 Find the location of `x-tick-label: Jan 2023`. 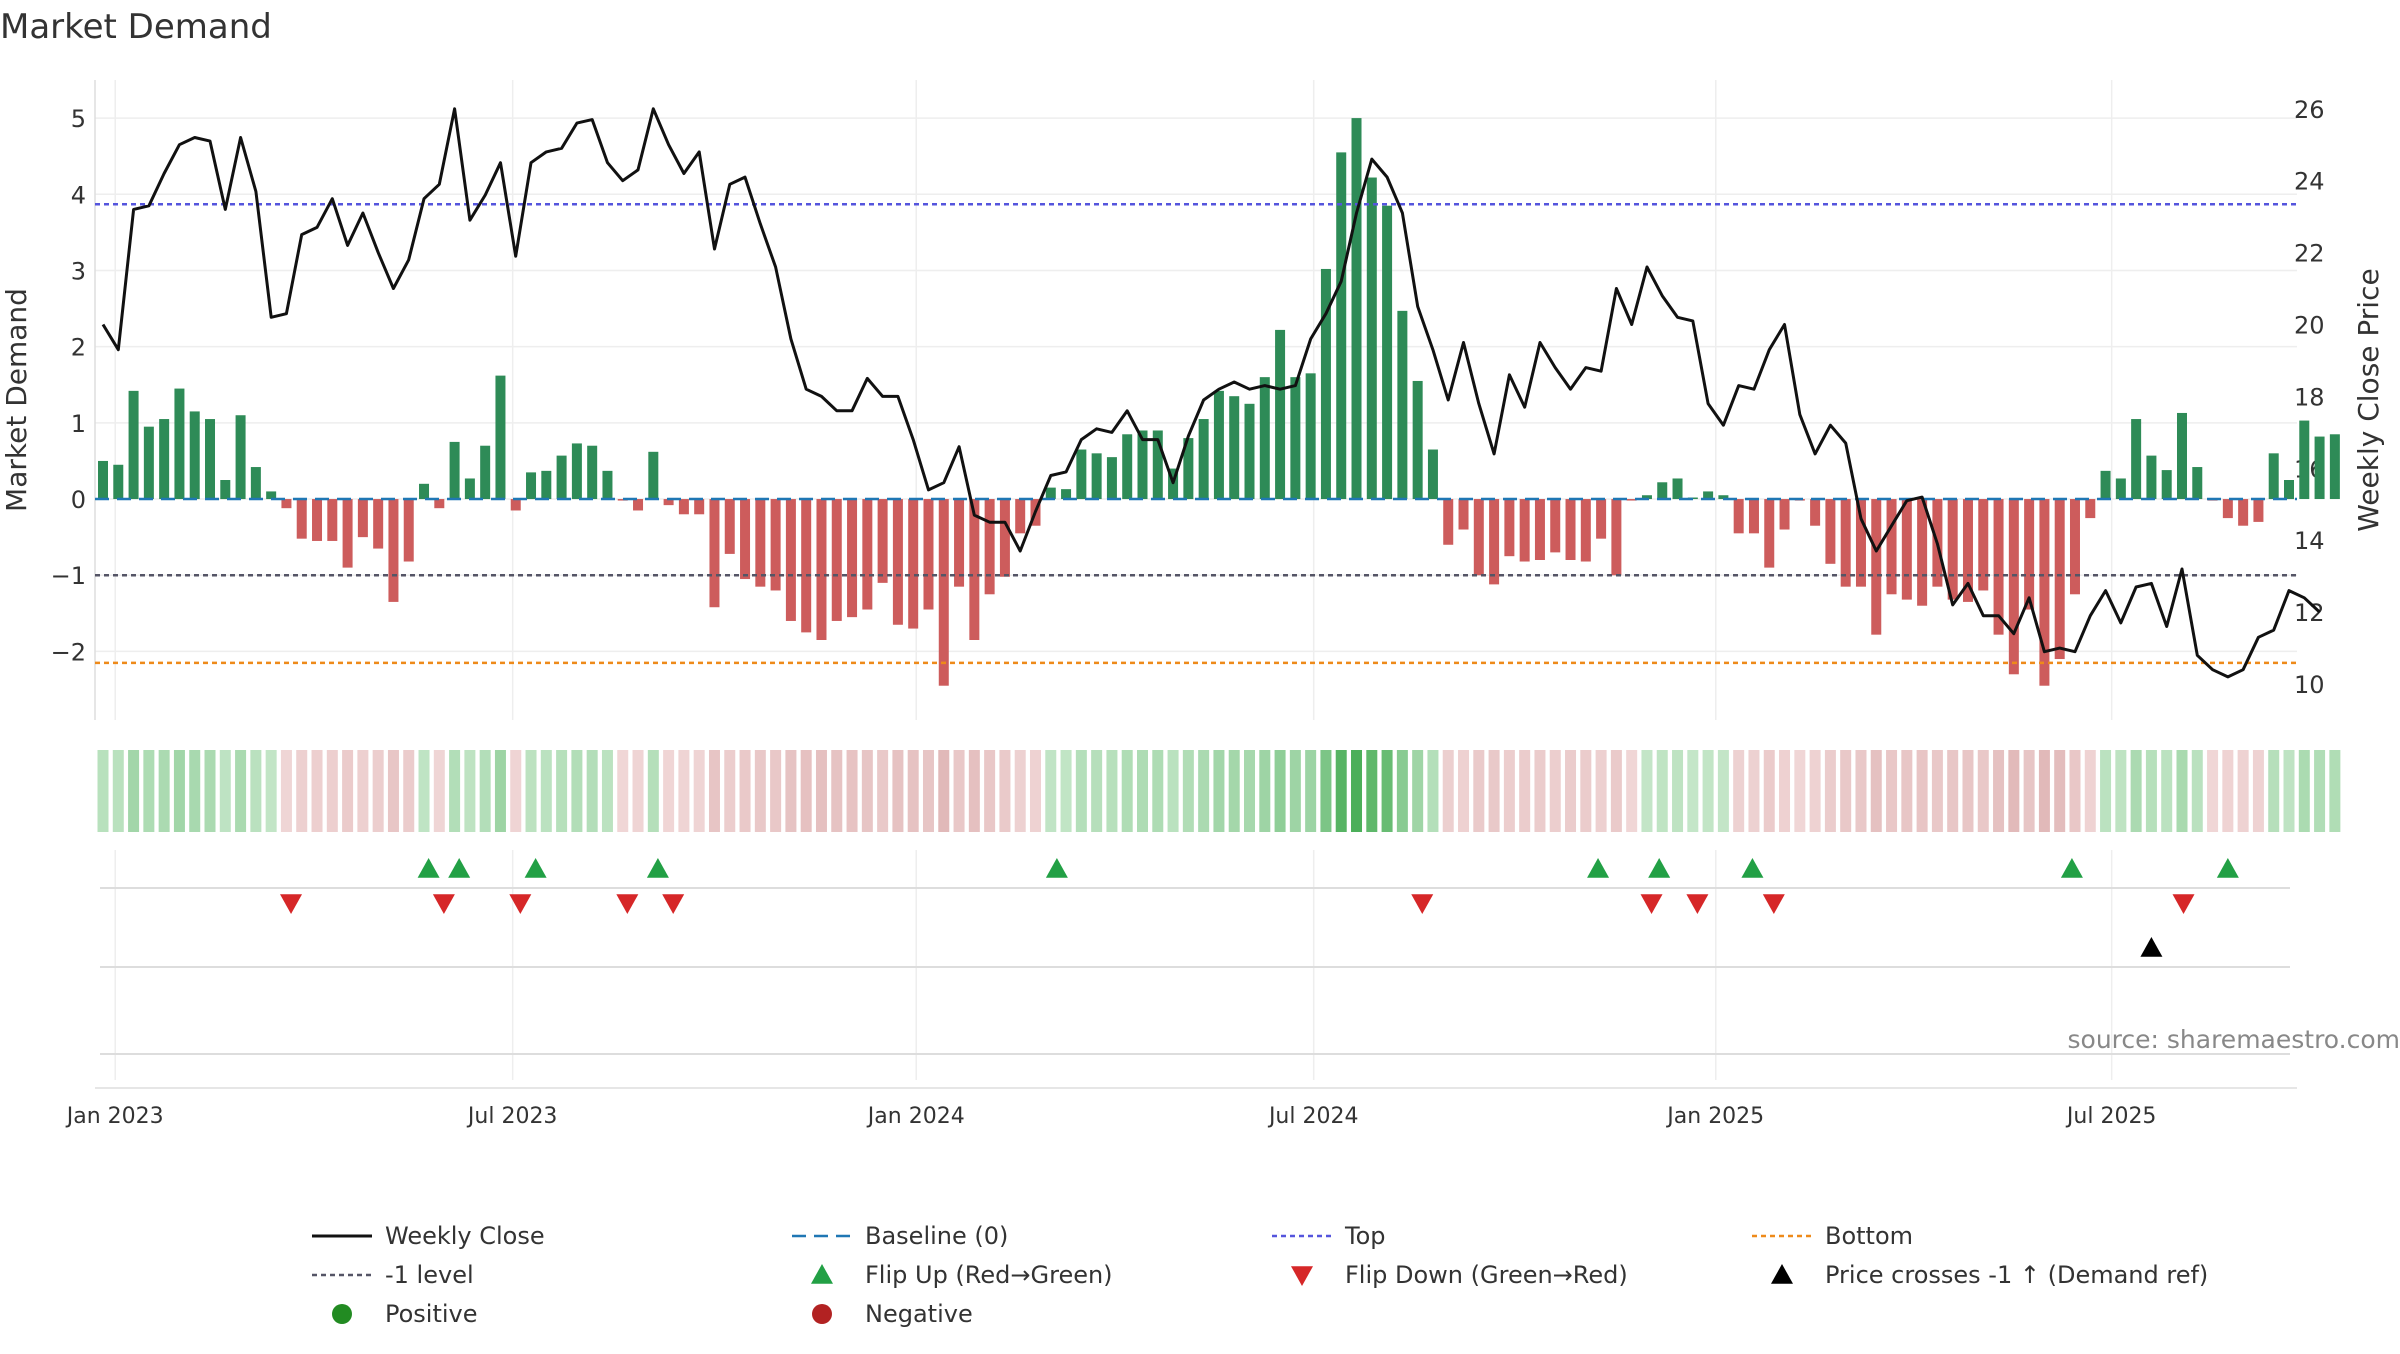

x-tick-label: Jan 2023 is located at coordinates (114, 1116).